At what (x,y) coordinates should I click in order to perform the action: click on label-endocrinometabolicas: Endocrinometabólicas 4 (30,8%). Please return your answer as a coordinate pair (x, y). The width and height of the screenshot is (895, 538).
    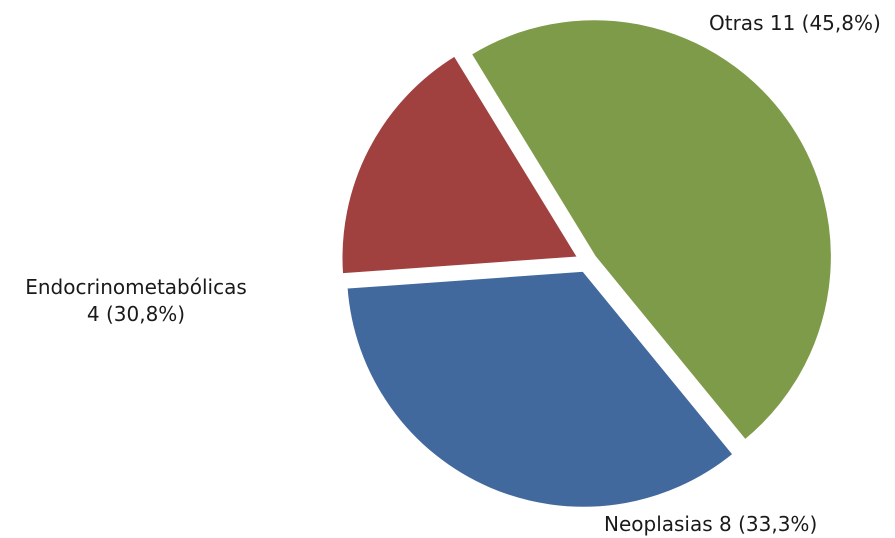
    Looking at the image, I should click on (136, 301).